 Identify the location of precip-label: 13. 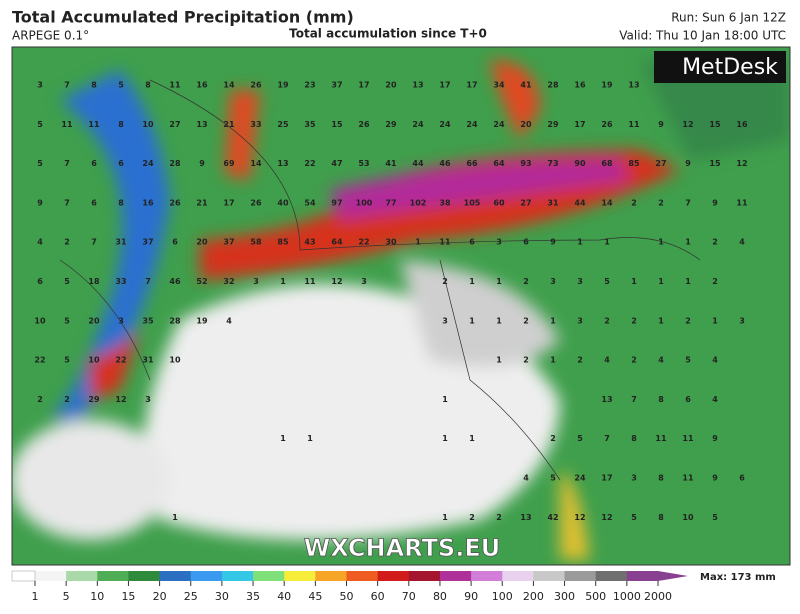
(606, 399).